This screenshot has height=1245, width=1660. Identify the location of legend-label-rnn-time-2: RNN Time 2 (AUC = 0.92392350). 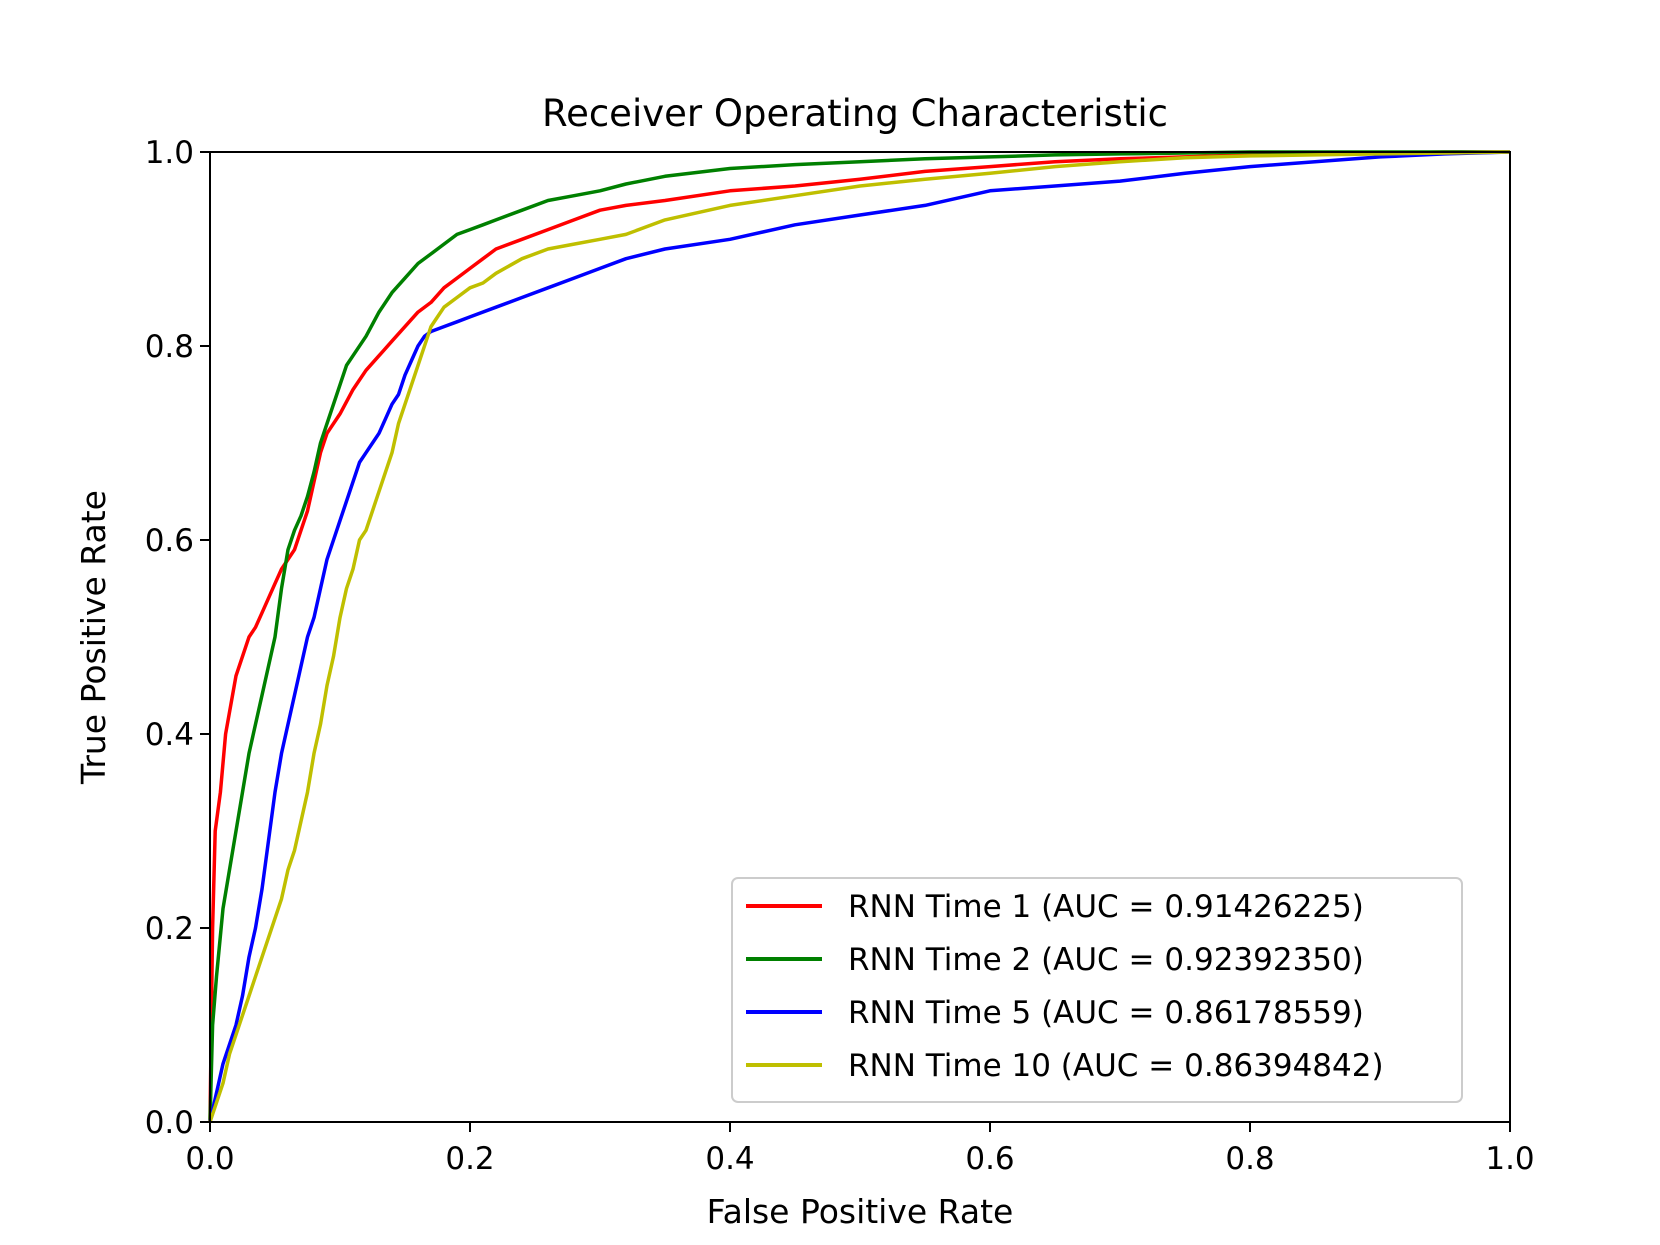
(1106, 960).